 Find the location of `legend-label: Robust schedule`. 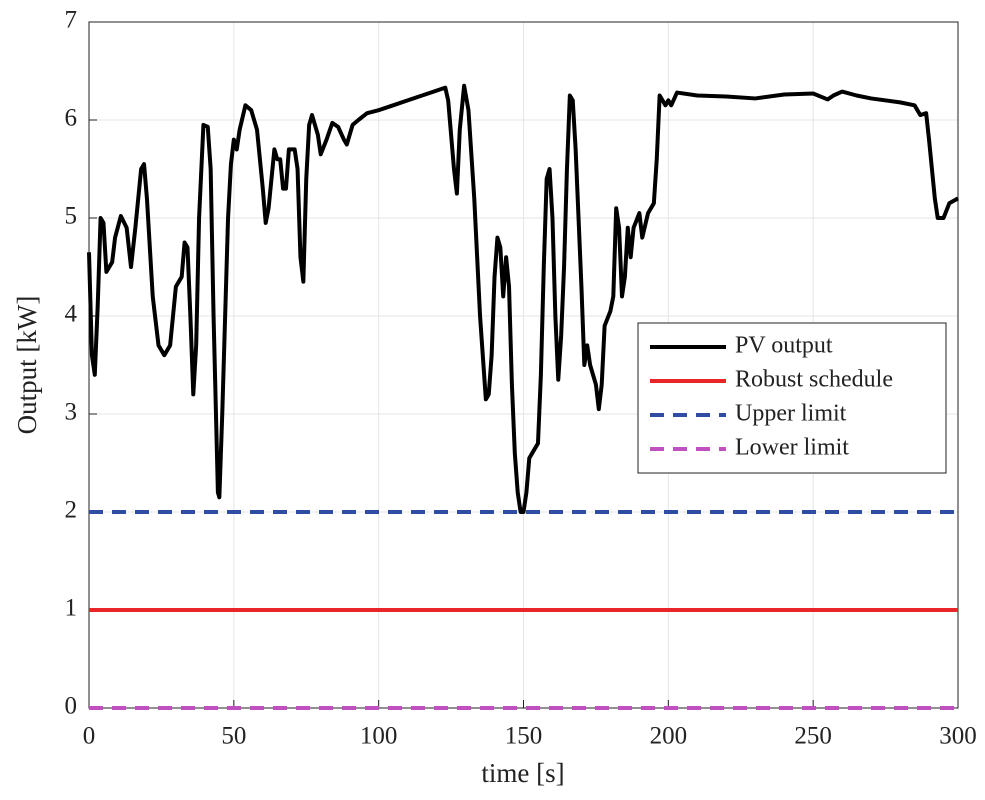

legend-label: Robust schedule is located at coordinates (814, 380).